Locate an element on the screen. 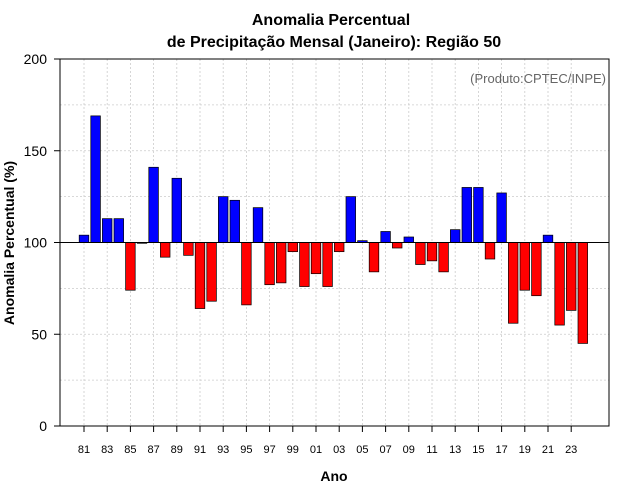 The width and height of the screenshot is (640, 500). x-tick-label: 09 is located at coordinates (409, 450).